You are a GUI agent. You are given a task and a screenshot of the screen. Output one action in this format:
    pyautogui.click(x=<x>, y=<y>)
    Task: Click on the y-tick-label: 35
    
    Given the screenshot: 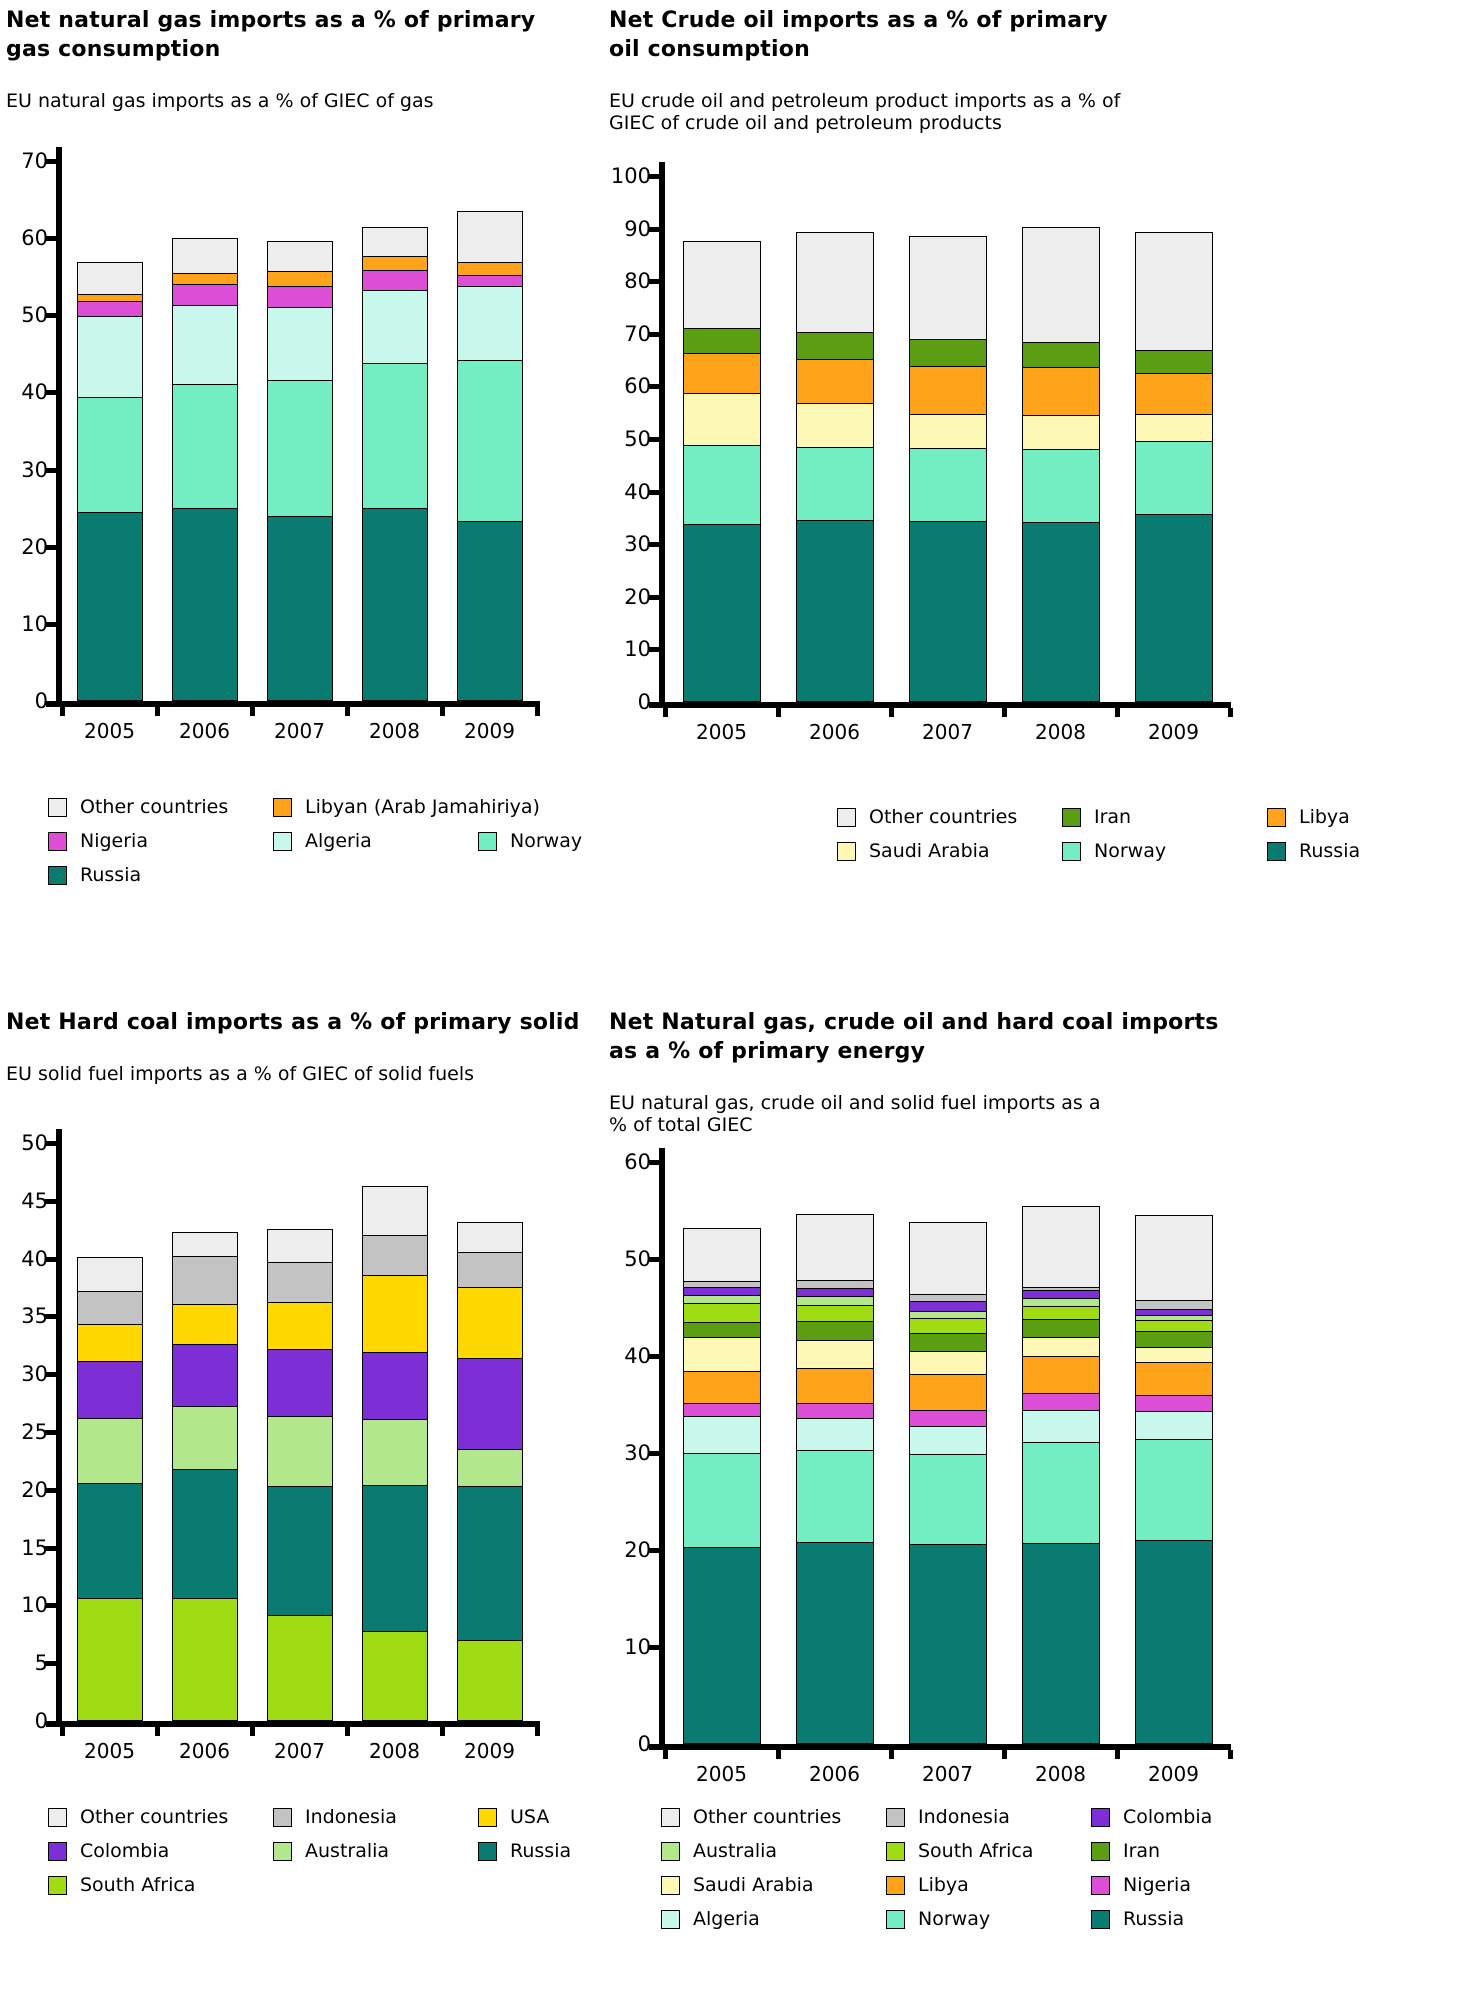 What is the action you would take?
    pyautogui.click(x=34, y=1316)
    